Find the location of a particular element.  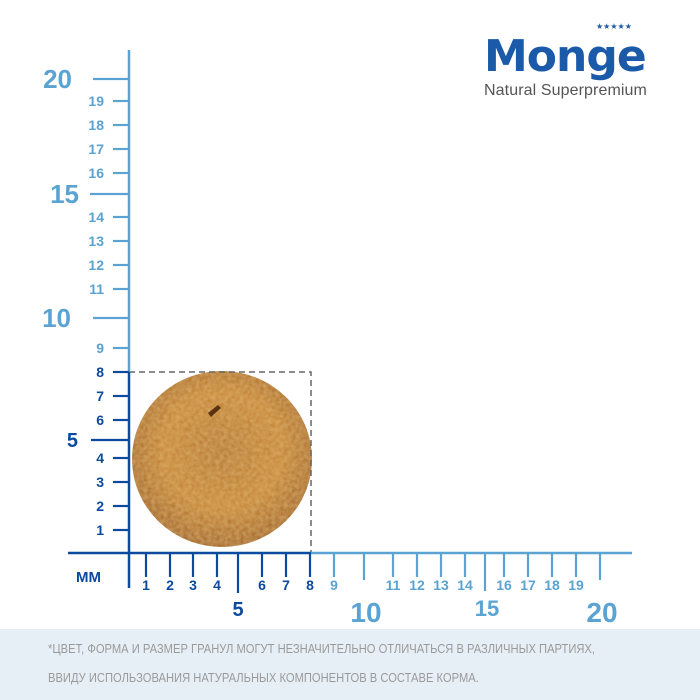

horizontal-minor-label: 19 is located at coordinates (576, 585).